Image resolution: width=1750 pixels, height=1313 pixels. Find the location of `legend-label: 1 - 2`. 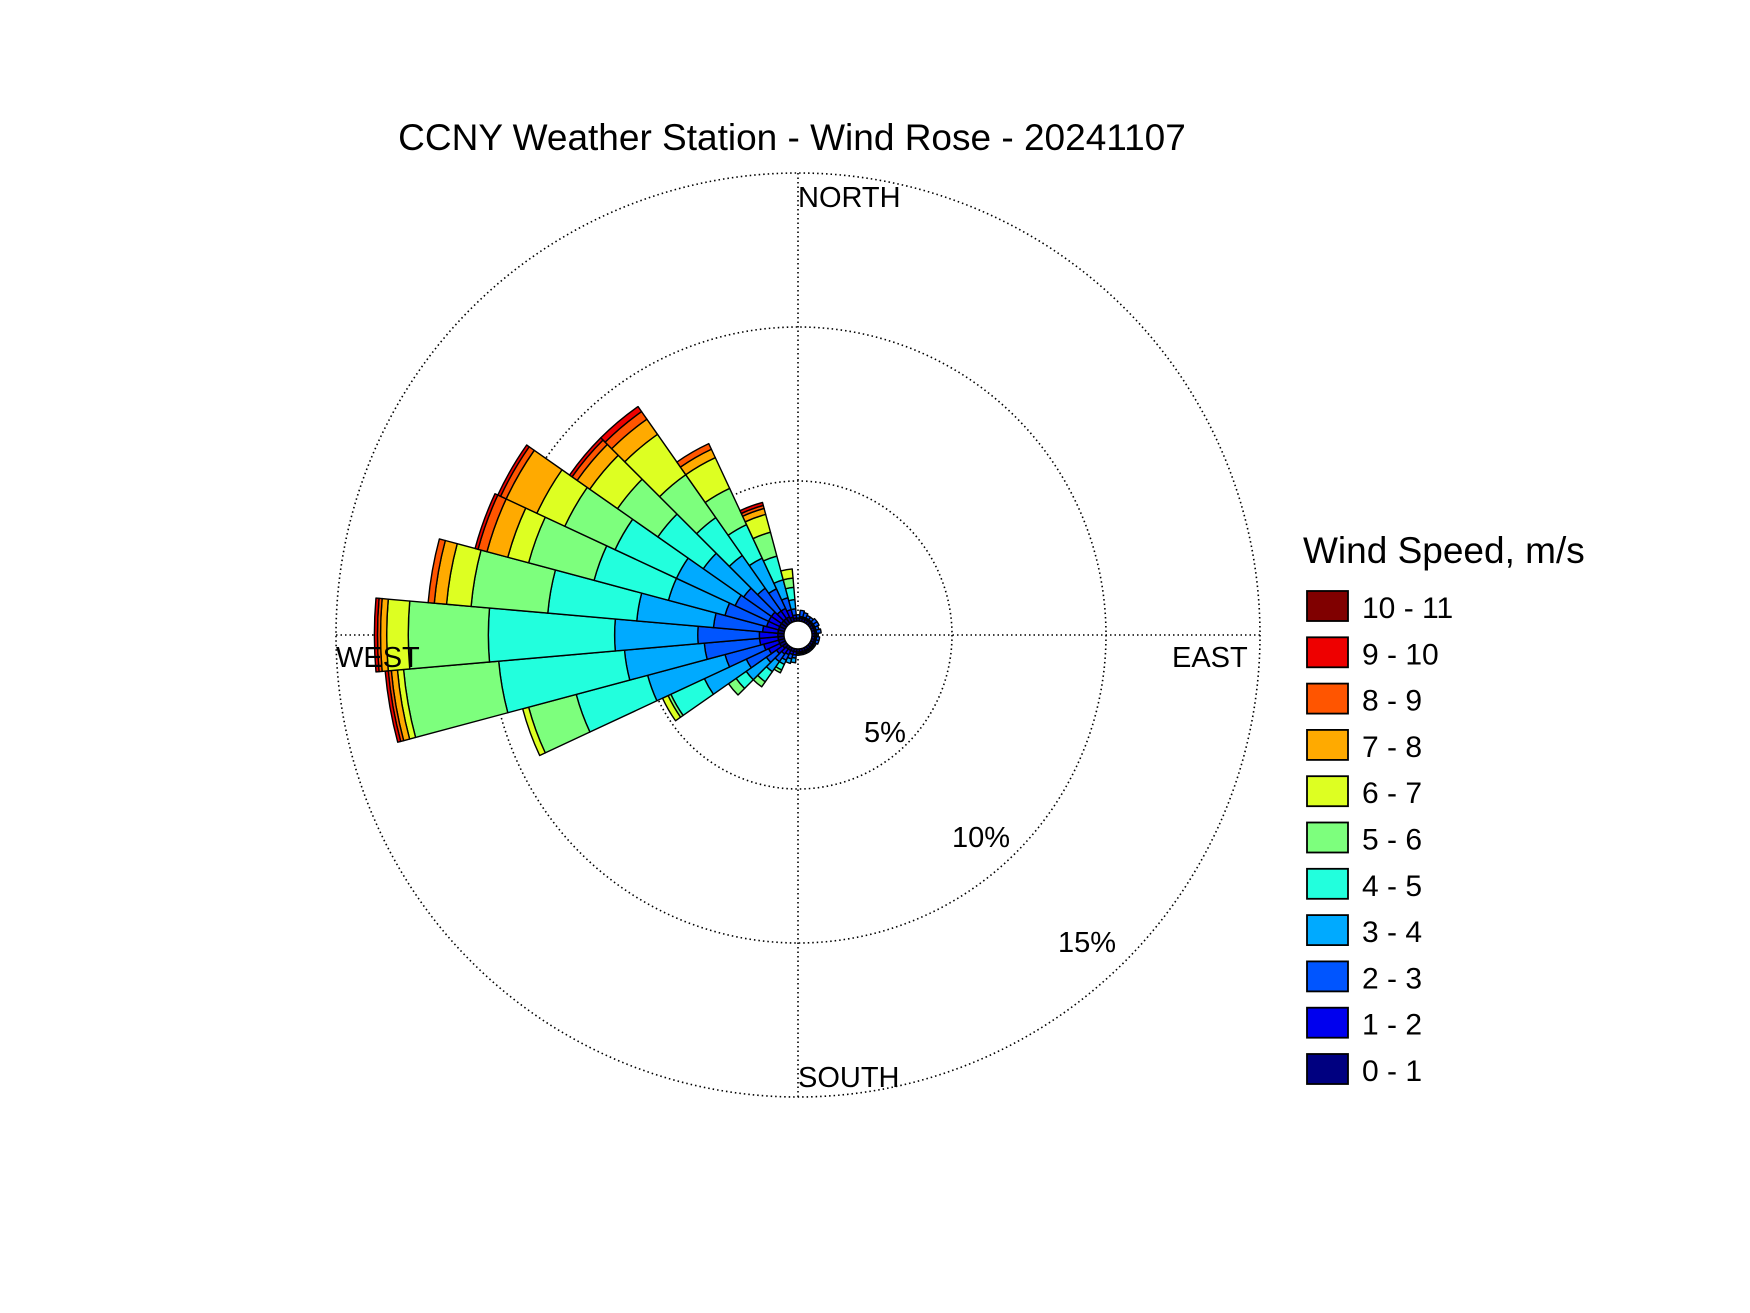

legend-label: 1 - 2 is located at coordinates (1392, 1025).